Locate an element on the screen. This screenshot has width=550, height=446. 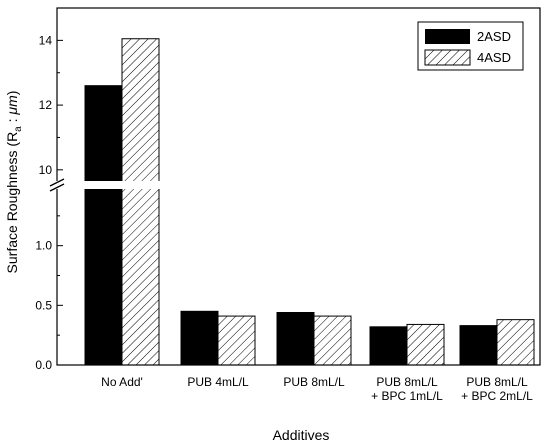
axis-break is located at coordinates (107, 185).